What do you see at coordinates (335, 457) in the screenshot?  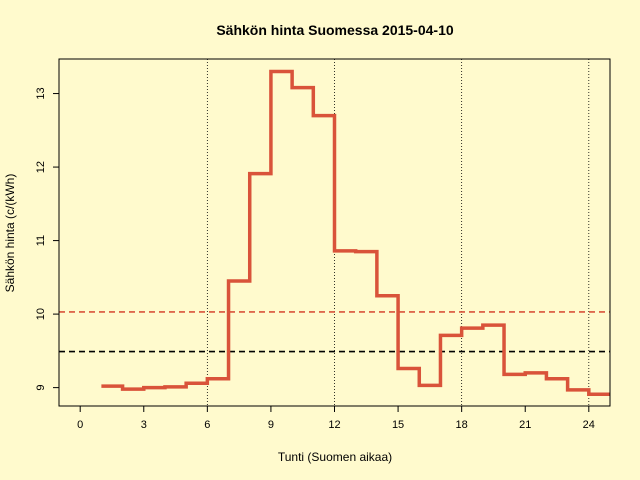 I see `x-axis-label: Tunti (Suomen aikaa)` at bounding box center [335, 457].